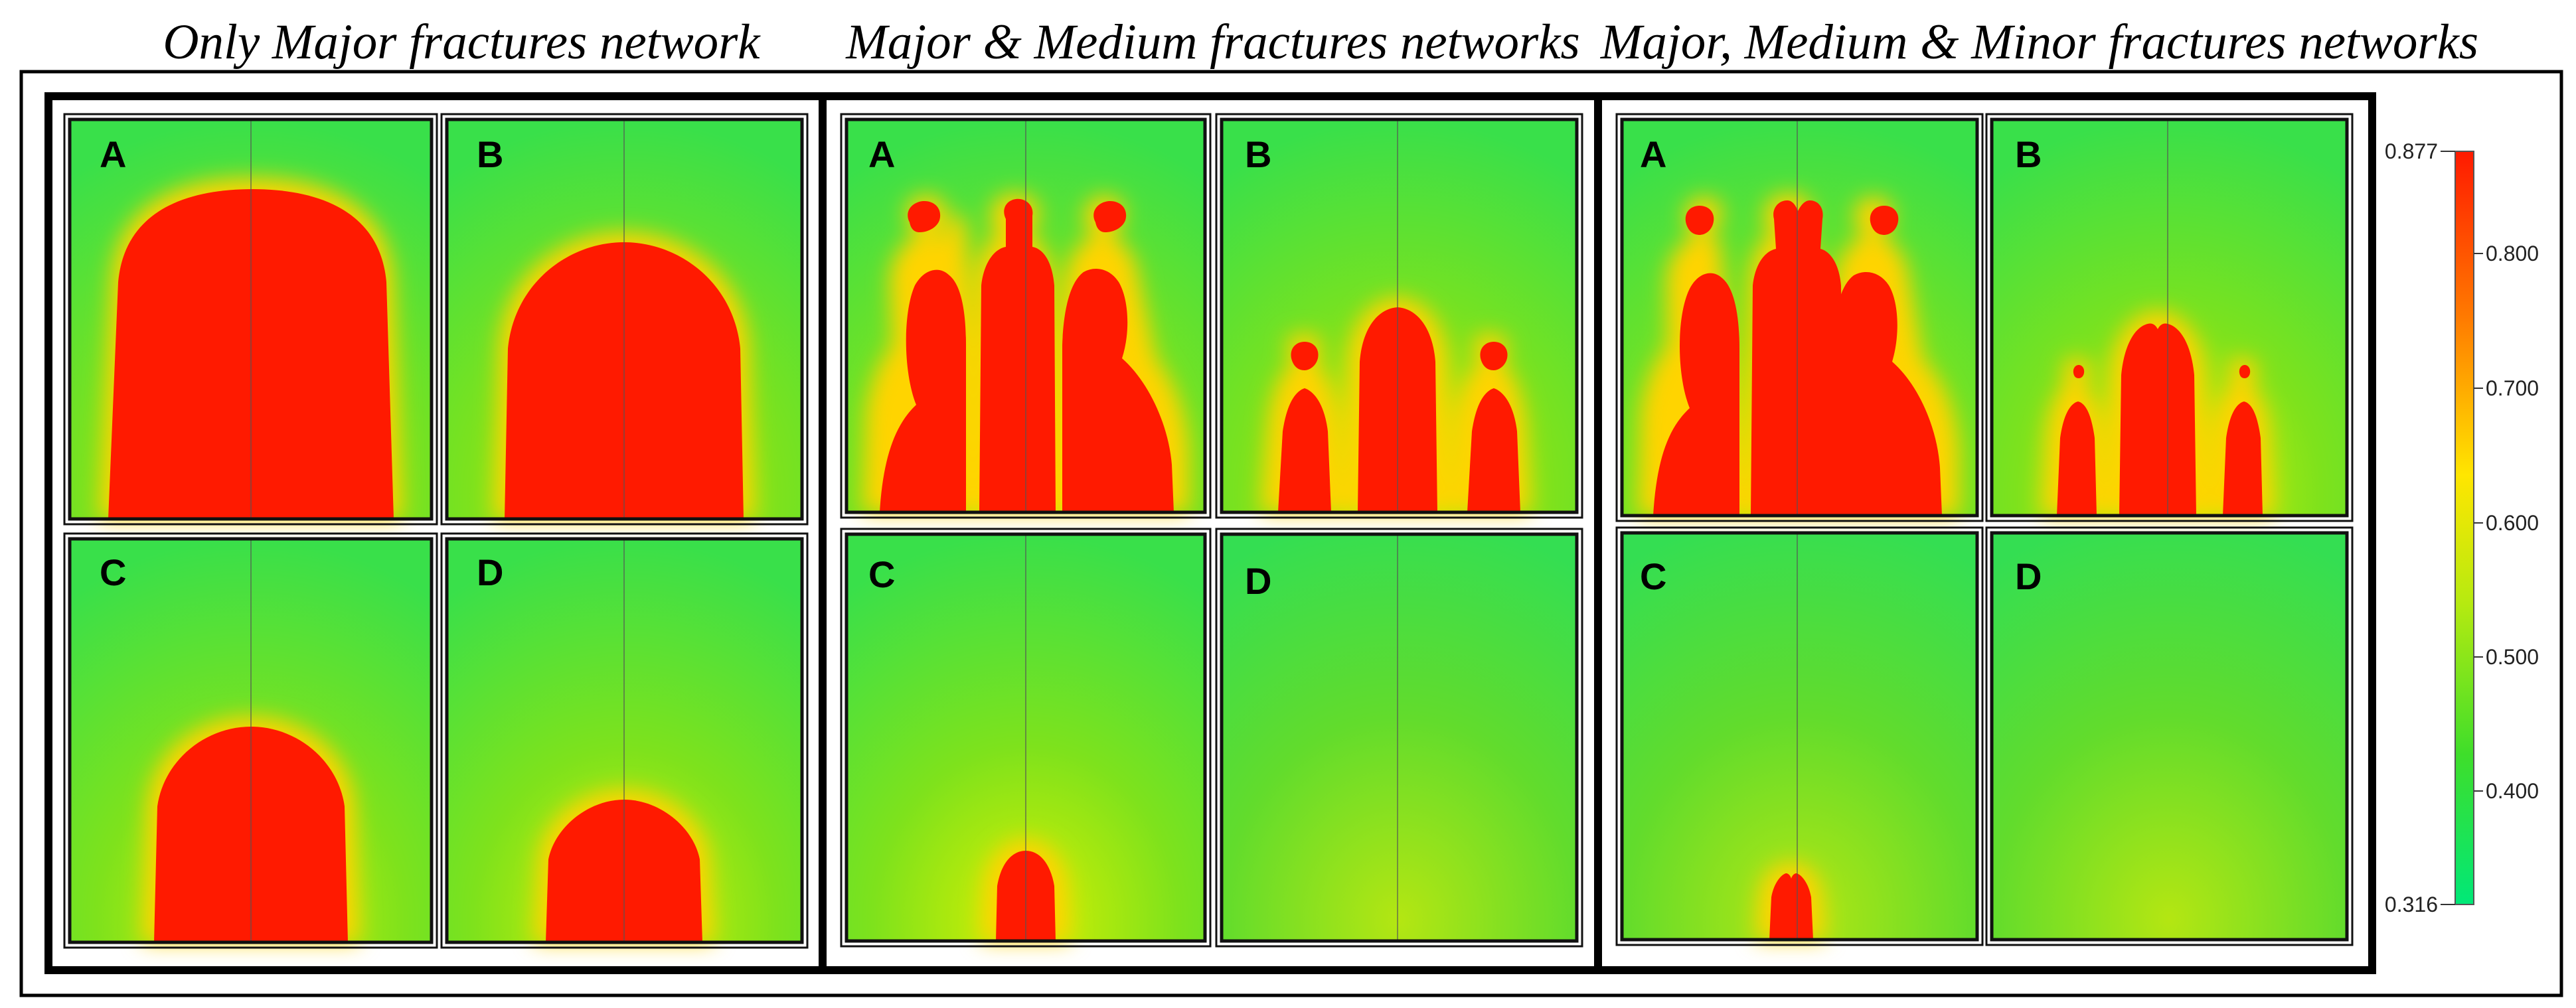 The height and width of the screenshot is (1008, 2576). Describe the element at coordinates (2512, 254) in the screenshot. I see `colorbar-tick-label: 0.800` at that location.